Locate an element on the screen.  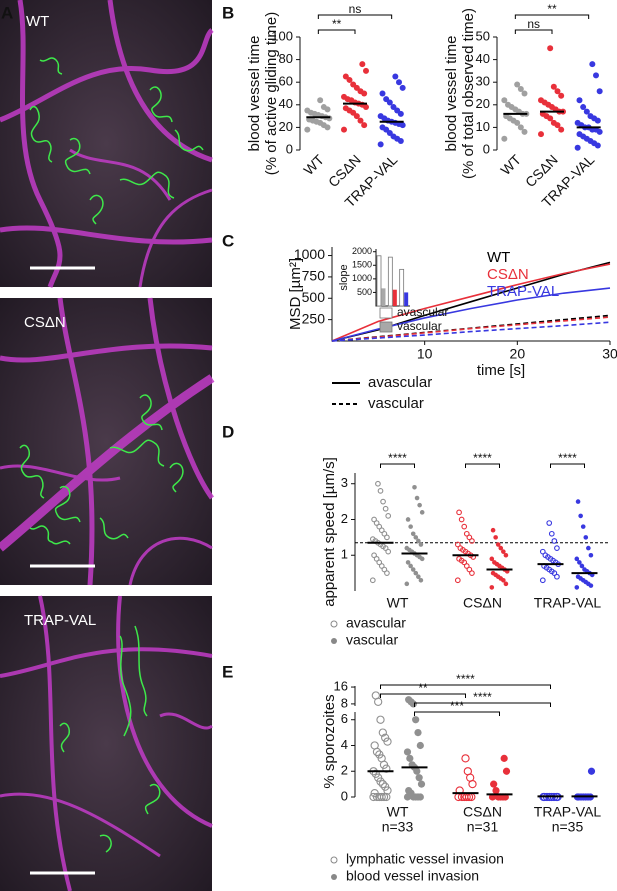
line is located at coordinates (471, 329).